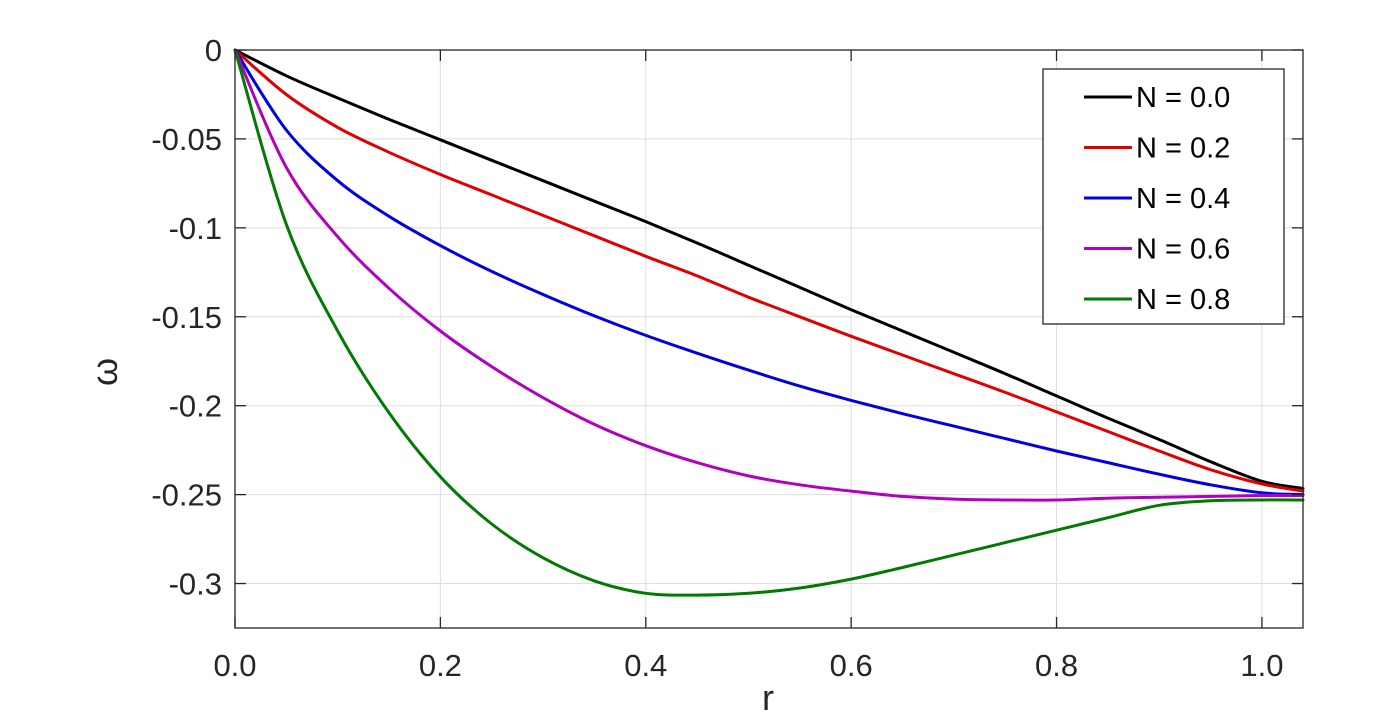 This screenshot has width=1400, height=727. Describe the element at coordinates (1056, 665) in the screenshot. I see `x-tick-label: 0.8` at that location.